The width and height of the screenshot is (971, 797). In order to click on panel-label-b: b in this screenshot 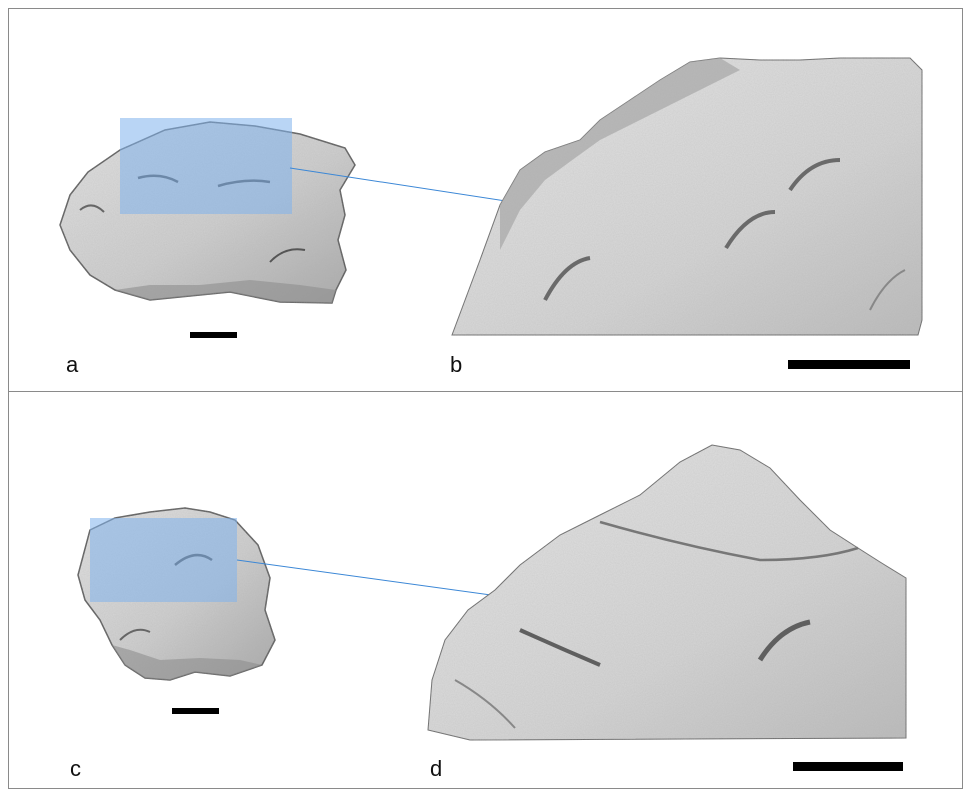, I will do `click(456, 364)`.